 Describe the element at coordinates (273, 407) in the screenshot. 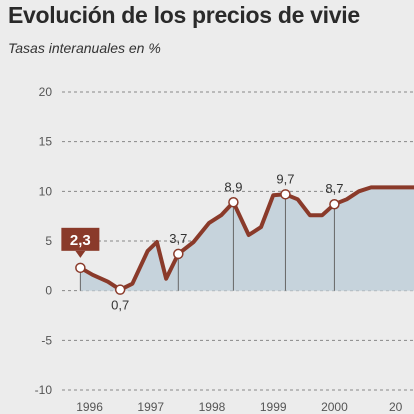

I see `x-tick-label: 1999` at that location.